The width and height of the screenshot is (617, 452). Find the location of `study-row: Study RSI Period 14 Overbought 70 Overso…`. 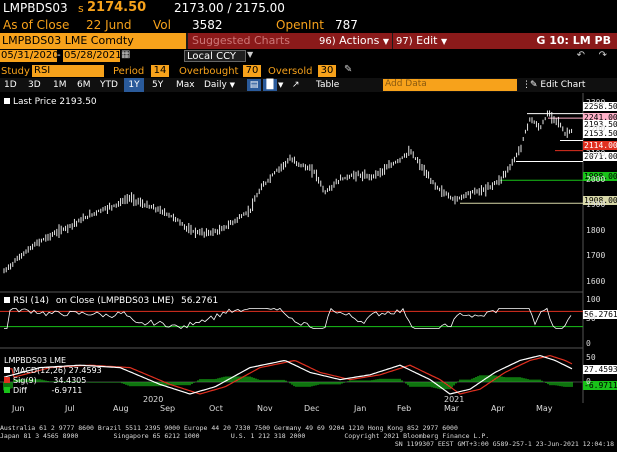

study-row: Study RSI Period 14 Overbought 70 Overso… is located at coordinates (308, 71).